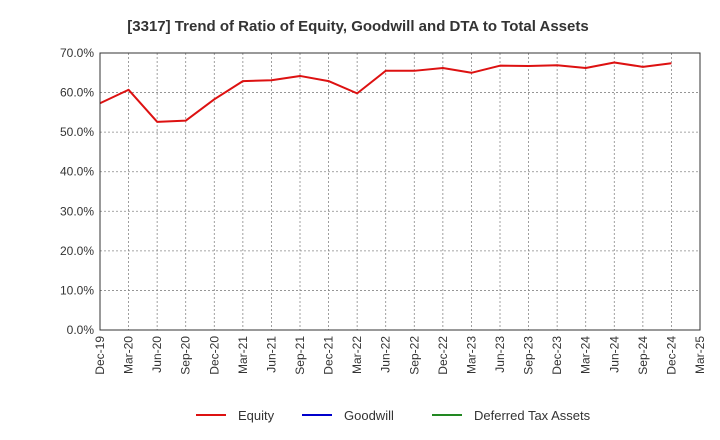 The width and height of the screenshot is (720, 440). I want to click on y-tick-label: 50.0%, so click(77, 132).